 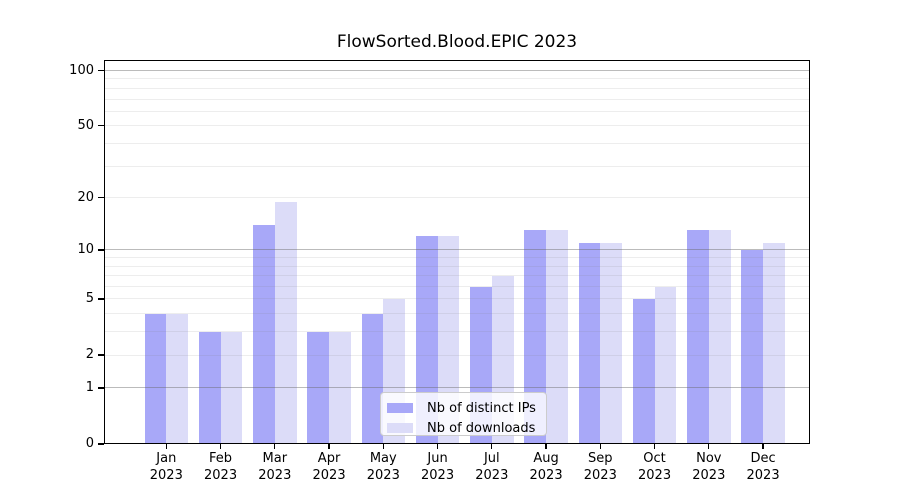 What do you see at coordinates (85, 197) in the screenshot?
I see `y-tick-label: 20` at bounding box center [85, 197].